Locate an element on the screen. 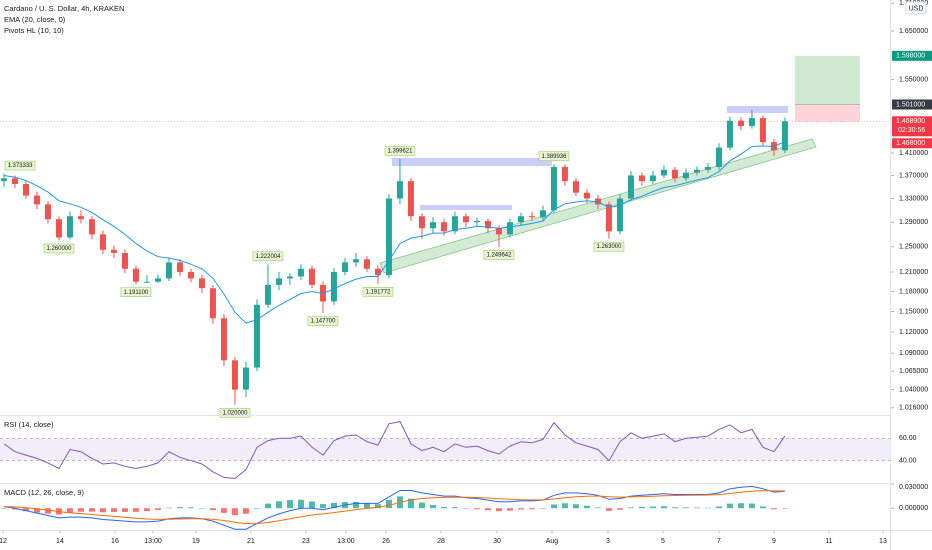 Image resolution: width=932 pixels, height=550 pixels. currency: USD is located at coordinates (916, 8).